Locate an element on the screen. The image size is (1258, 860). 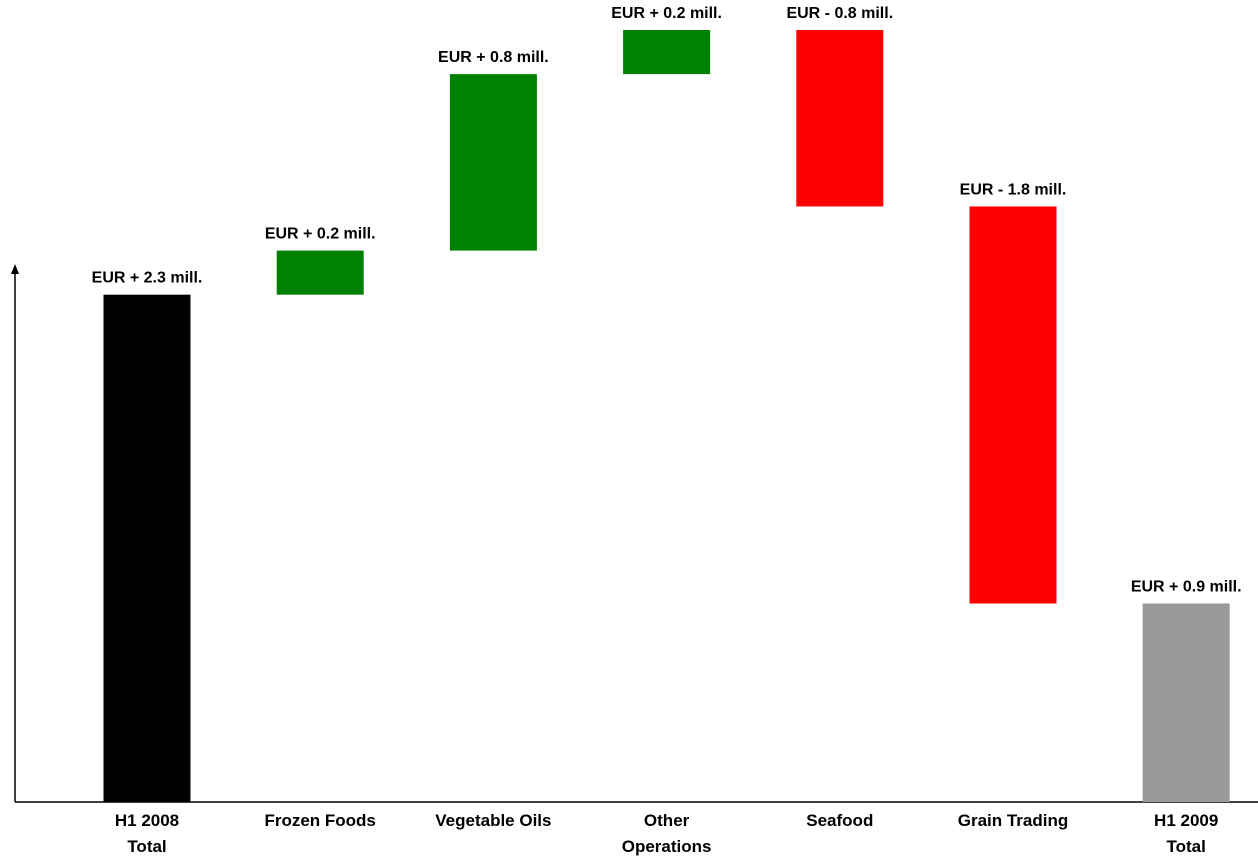
x-tick-label: Frozen Foods is located at coordinates (320, 820).